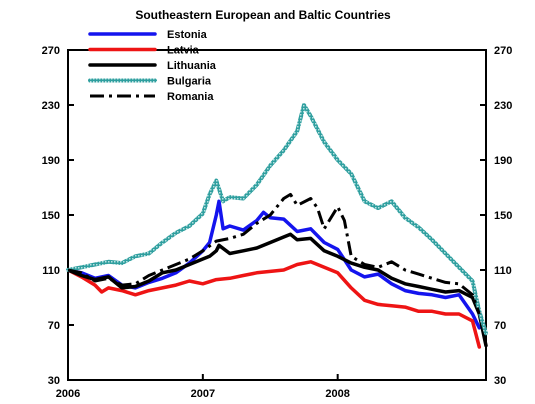 The image size is (535, 404). What do you see at coordinates (68, 394) in the screenshot?
I see `x-tick-label: 2006` at bounding box center [68, 394].